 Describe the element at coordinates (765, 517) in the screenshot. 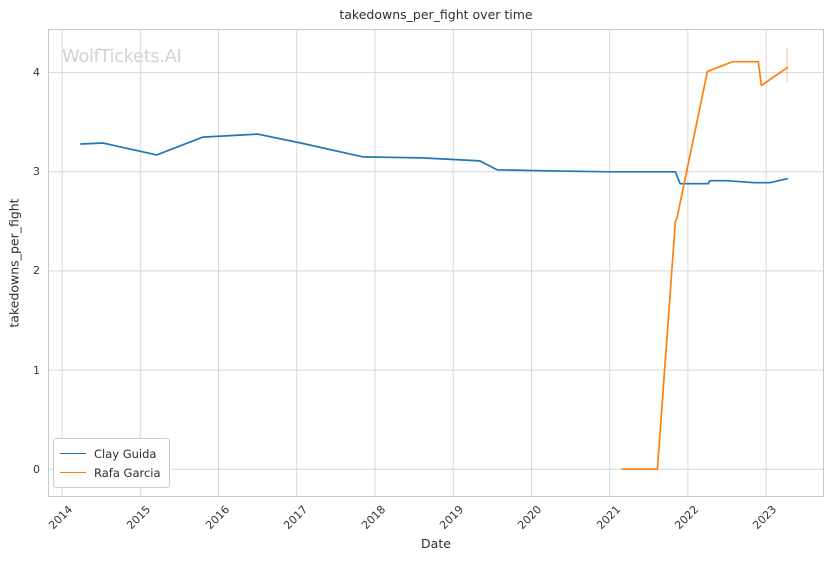

I see `x-tick-label: 2023` at that location.